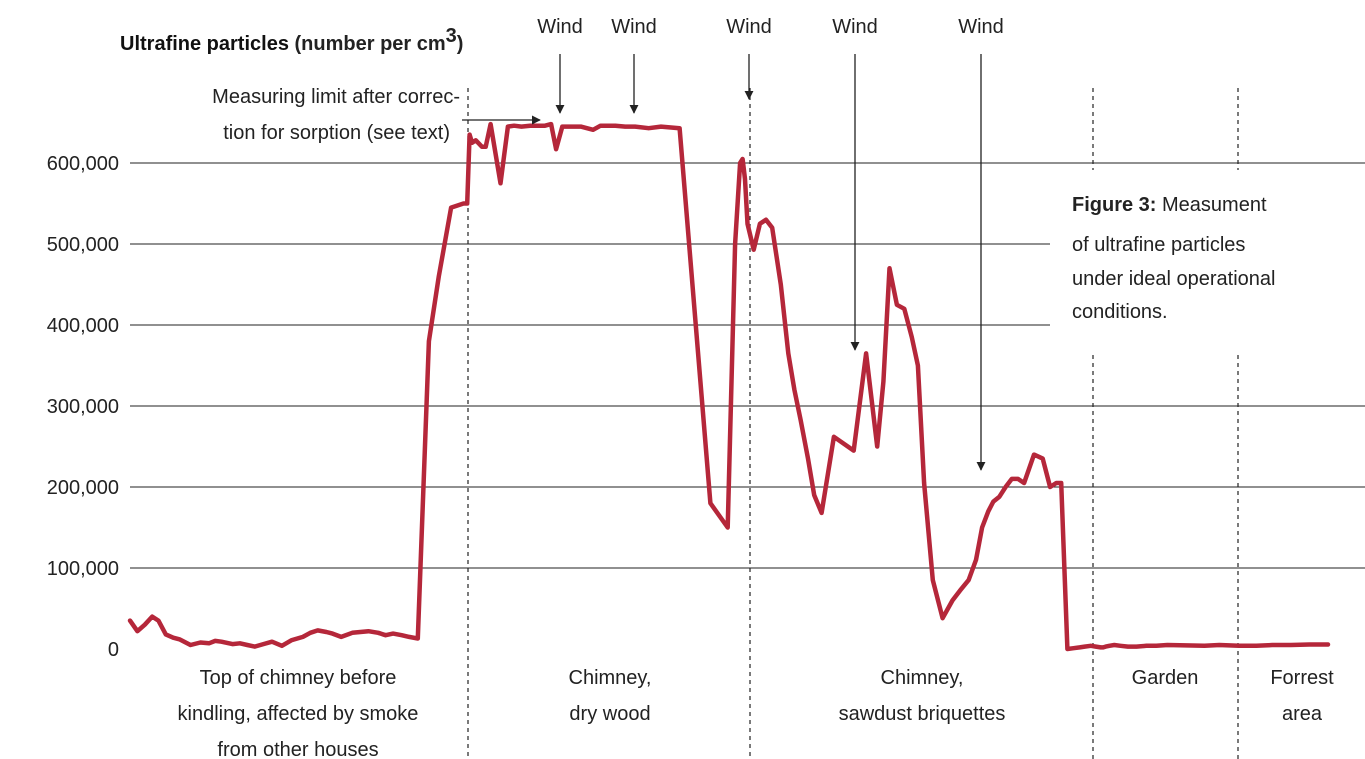 This screenshot has height=759, width=1365. Describe the element at coordinates (298, 678) in the screenshot. I see `region-label-1: Top of chimney before` at that location.